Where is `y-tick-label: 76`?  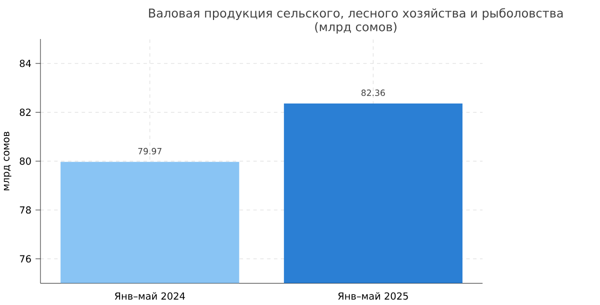 y-tick-label: 76 is located at coordinates (25, 258).